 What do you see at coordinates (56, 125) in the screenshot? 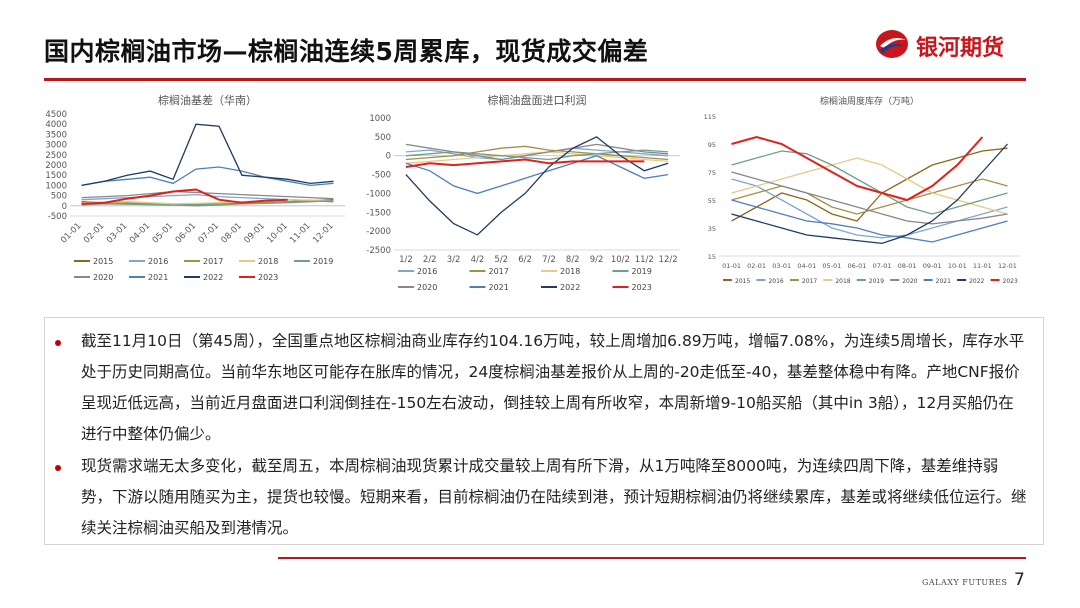
I see `y-tick-label: 4000` at bounding box center [56, 125].